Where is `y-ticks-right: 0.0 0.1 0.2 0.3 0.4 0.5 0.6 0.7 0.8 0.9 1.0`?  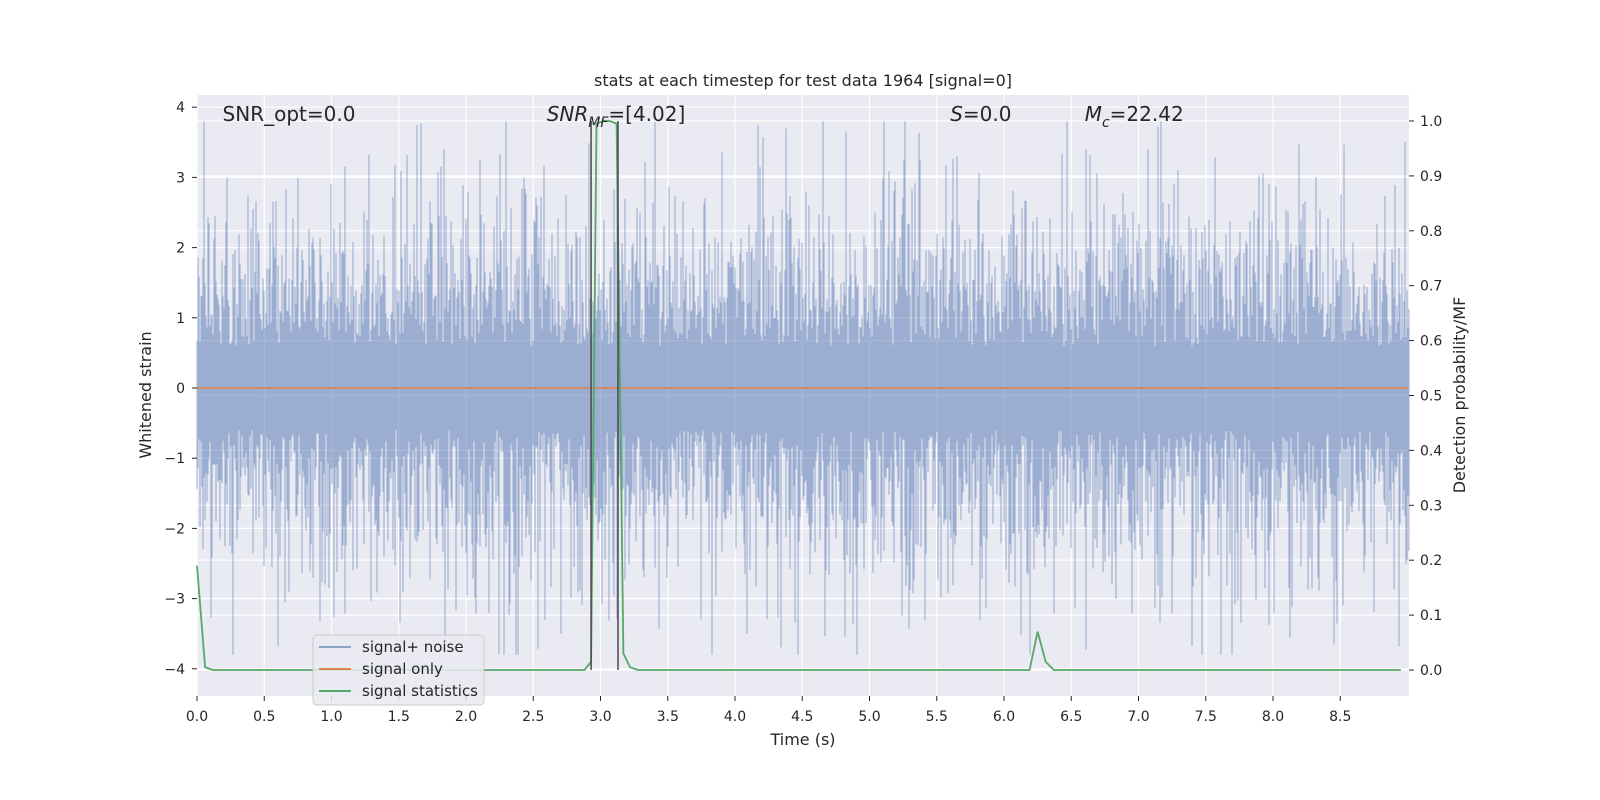
y-ticks-right: 0.0 0.1 0.2 0.3 0.4 0.5 0.6 0.7 0.8 0.9 1.0 is located at coordinates (1425, 396).